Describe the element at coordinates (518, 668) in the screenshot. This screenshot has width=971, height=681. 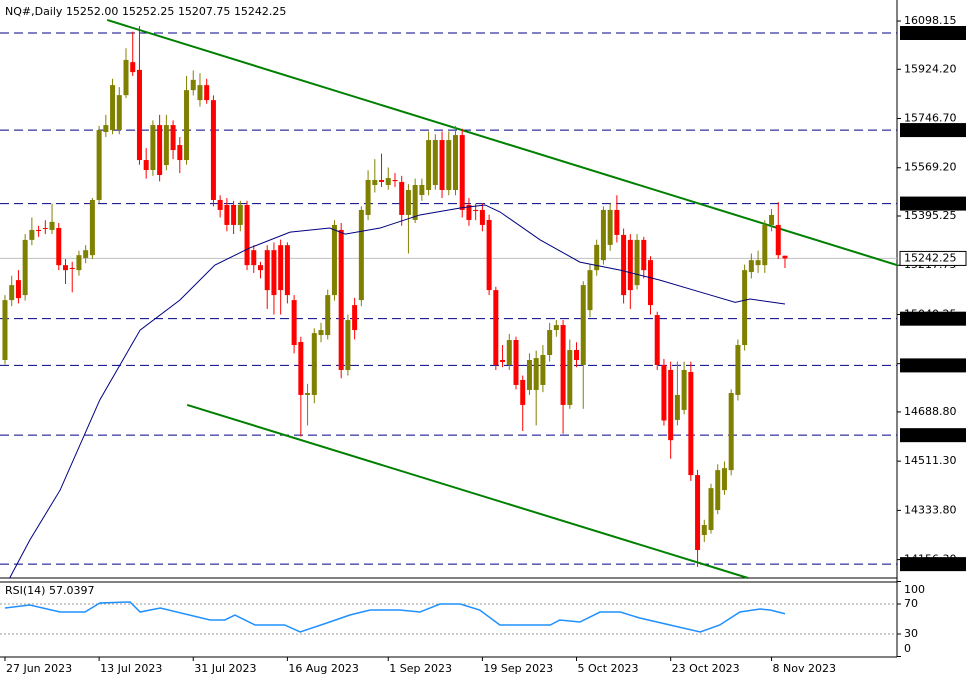
I see `x-tick-label: 19 Sep 2023` at that location.